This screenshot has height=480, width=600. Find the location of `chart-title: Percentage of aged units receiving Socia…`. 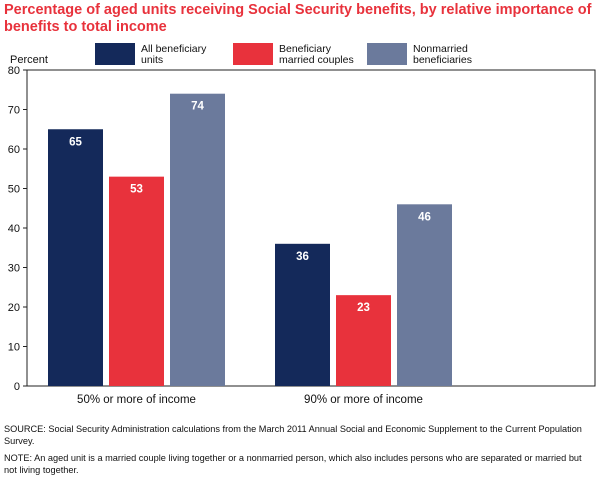

chart-title: Percentage of aged units receiving Socia… is located at coordinates (298, 18).